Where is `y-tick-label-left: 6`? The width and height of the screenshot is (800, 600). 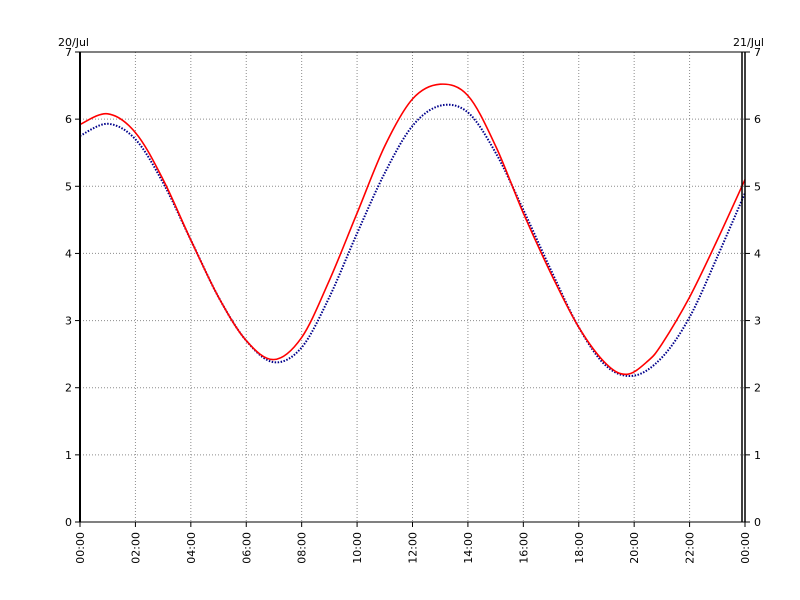 y-tick-label-left: 6 is located at coordinates (68, 119).